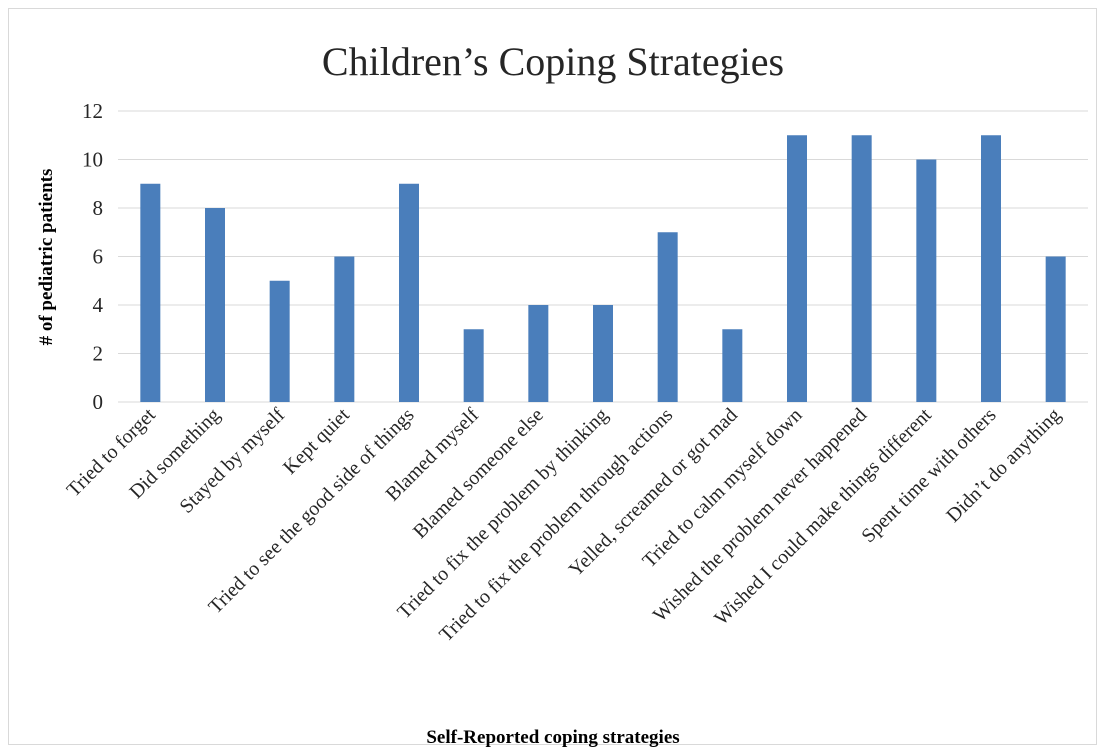  Describe the element at coordinates (98, 257) in the screenshot. I see `y-tick-label: 6` at that location.